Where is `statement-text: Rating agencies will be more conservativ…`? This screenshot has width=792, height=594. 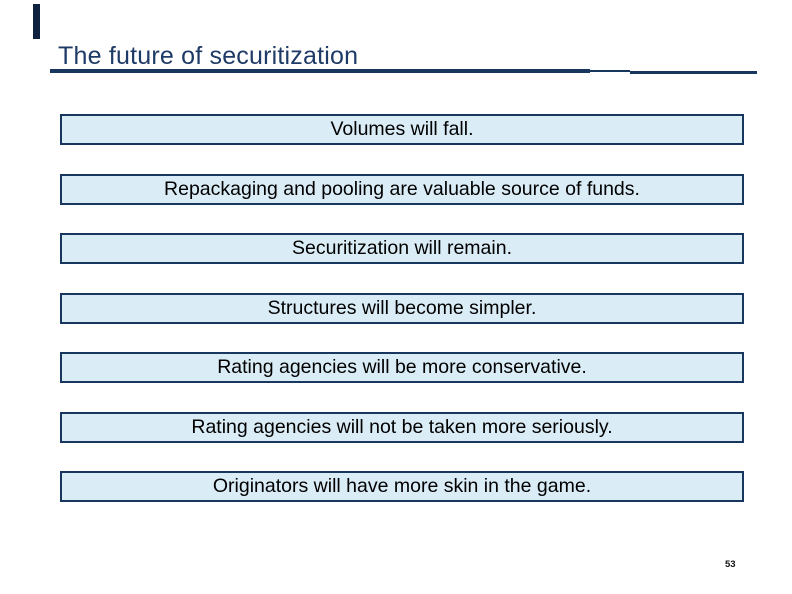
statement-text: Rating agencies will be more conservativ… is located at coordinates (402, 367).